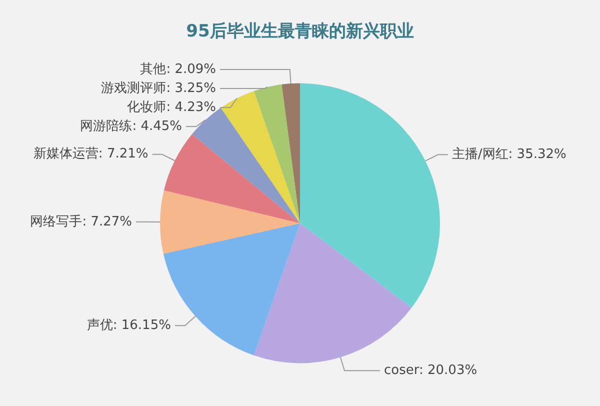  What do you see at coordinates (131, 126) in the screenshot?
I see `slice-label: 网游陪练: 4.45%` at bounding box center [131, 126].